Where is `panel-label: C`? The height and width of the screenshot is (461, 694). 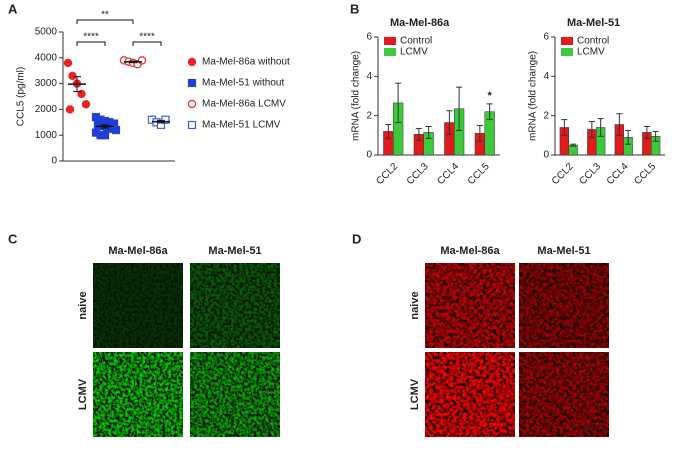 panel-label: C is located at coordinates (13, 238).